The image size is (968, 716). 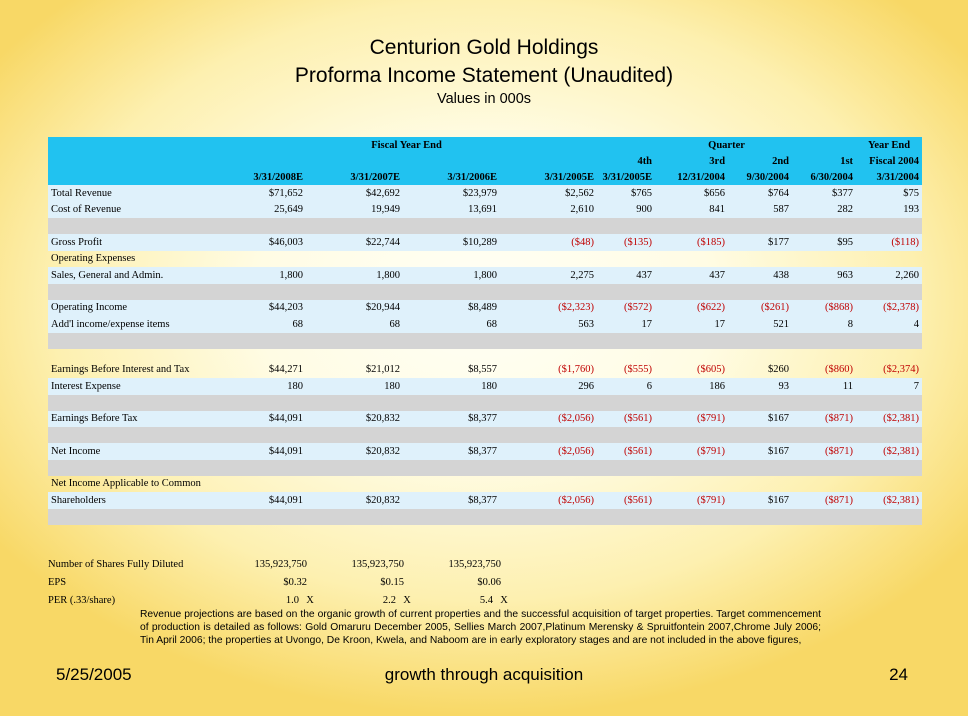 What do you see at coordinates (889, 177) in the screenshot?
I see `header-date: 3/31/2004` at bounding box center [889, 177].